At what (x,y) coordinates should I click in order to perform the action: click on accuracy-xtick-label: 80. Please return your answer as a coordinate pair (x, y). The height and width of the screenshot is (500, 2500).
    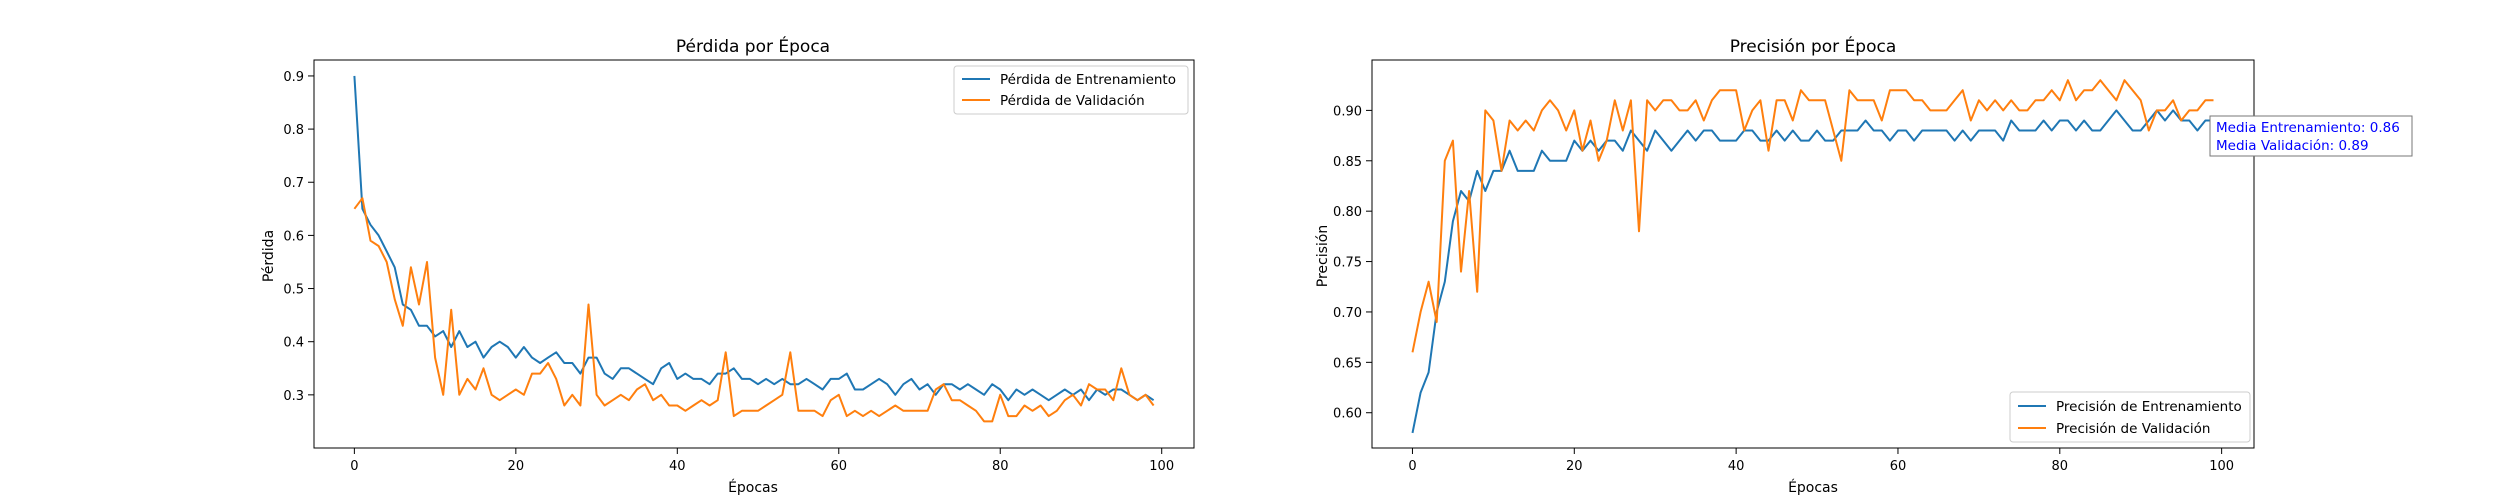
    Looking at the image, I should click on (2060, 466).